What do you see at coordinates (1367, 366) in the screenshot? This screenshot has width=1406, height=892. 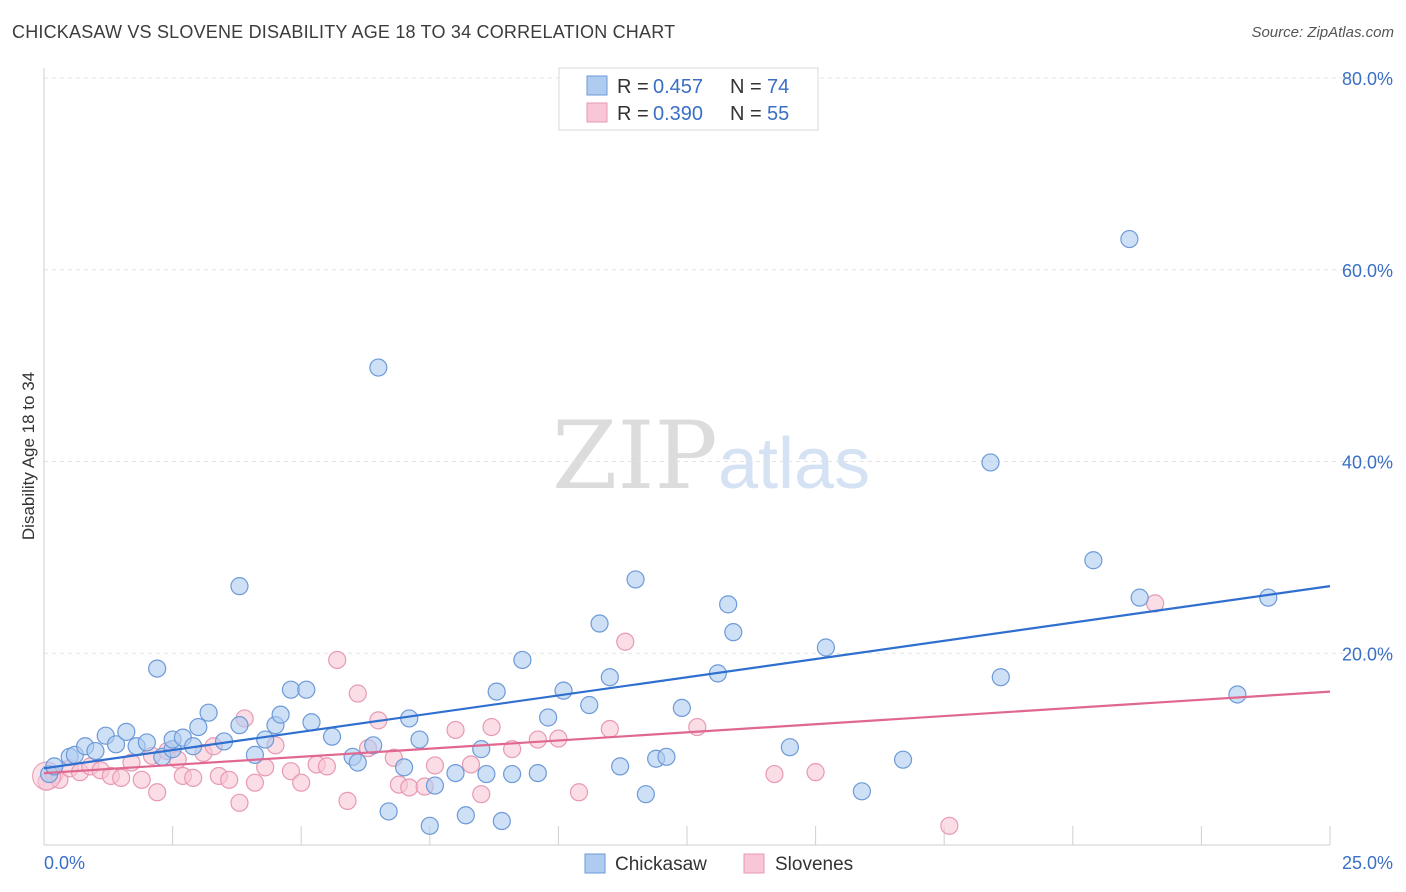 I see `y-tick-labels: 20.0% 40.0% 60.0% 80.0%` at bounding box center [1367, 366].